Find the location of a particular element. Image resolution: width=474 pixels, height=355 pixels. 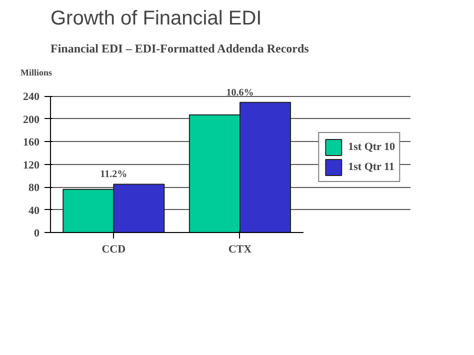

y-tick-label: 0 is located at coordinates (37, 234).